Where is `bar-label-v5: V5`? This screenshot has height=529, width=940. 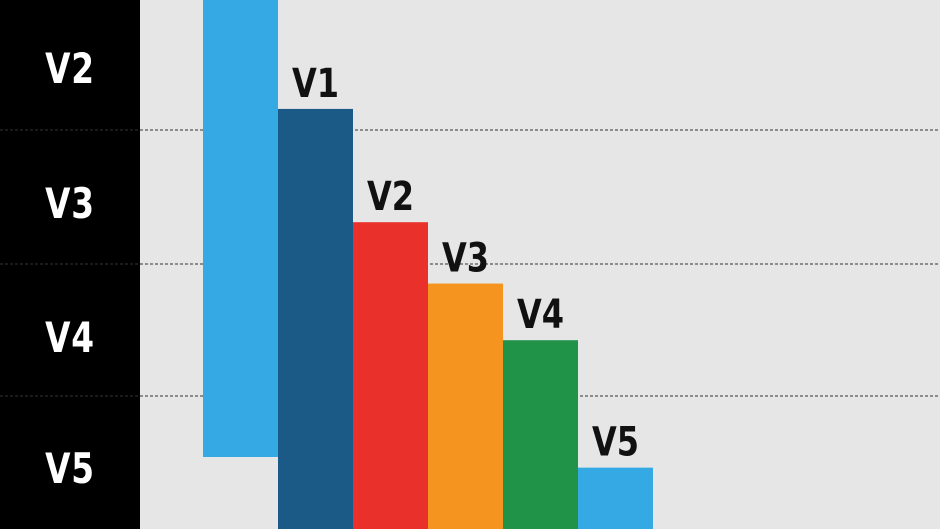 bar-label-v5: V5 is located at coordinates (615, 441).